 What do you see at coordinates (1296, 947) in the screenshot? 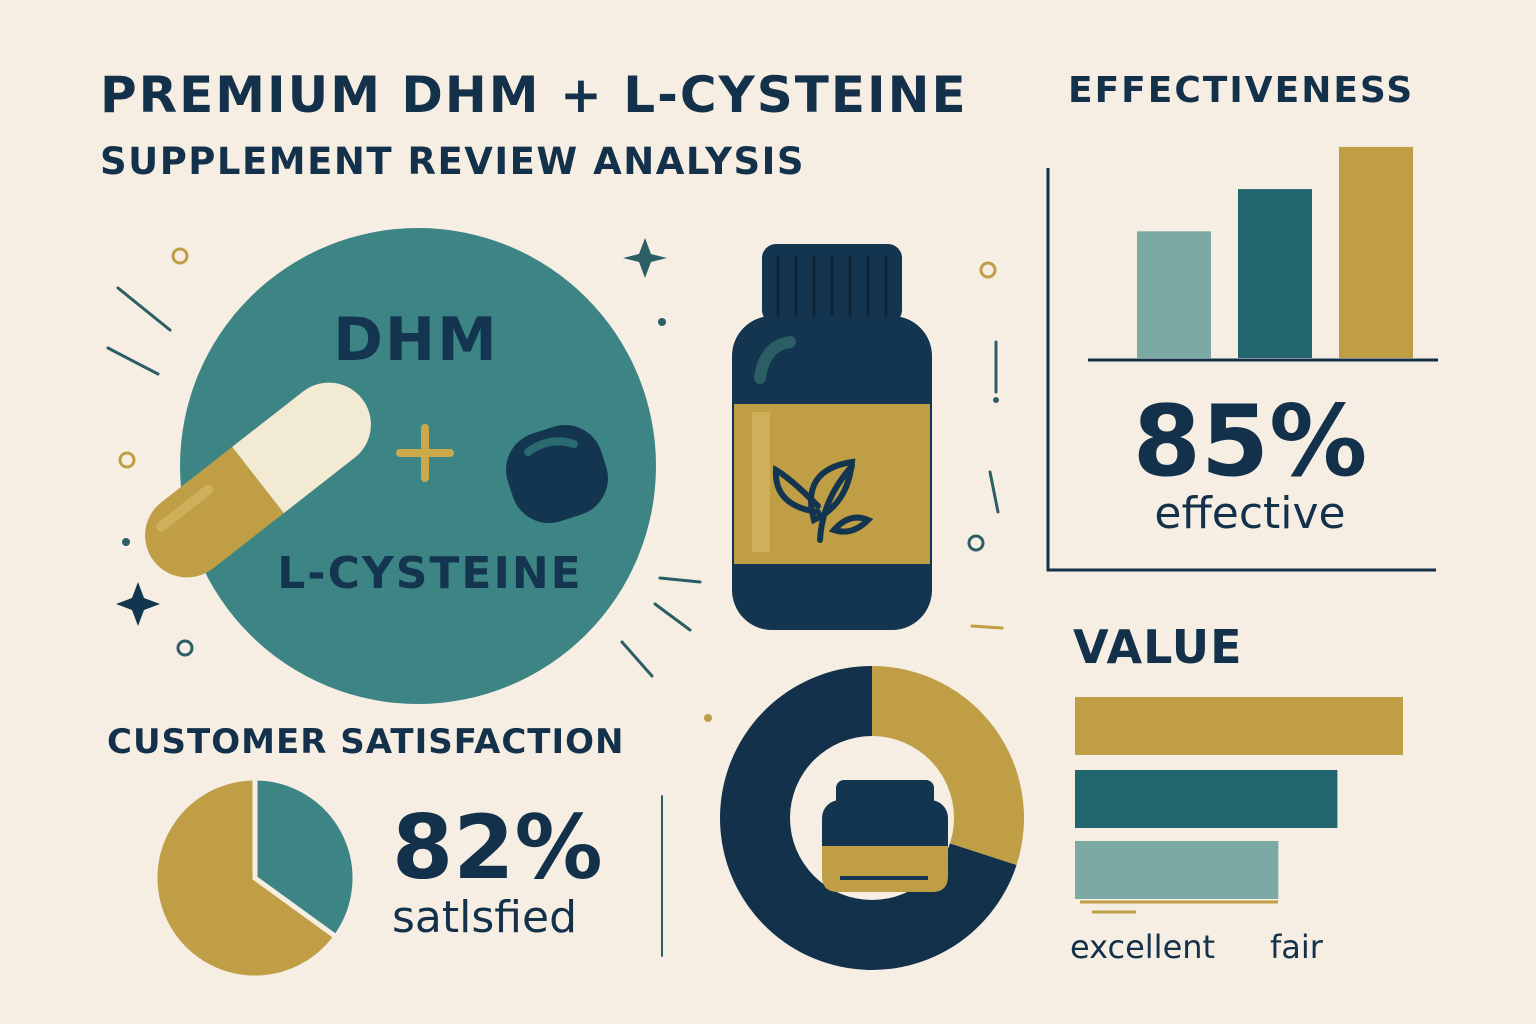
I see `value-label-fair: fair` at bounding box center [1296, 947].